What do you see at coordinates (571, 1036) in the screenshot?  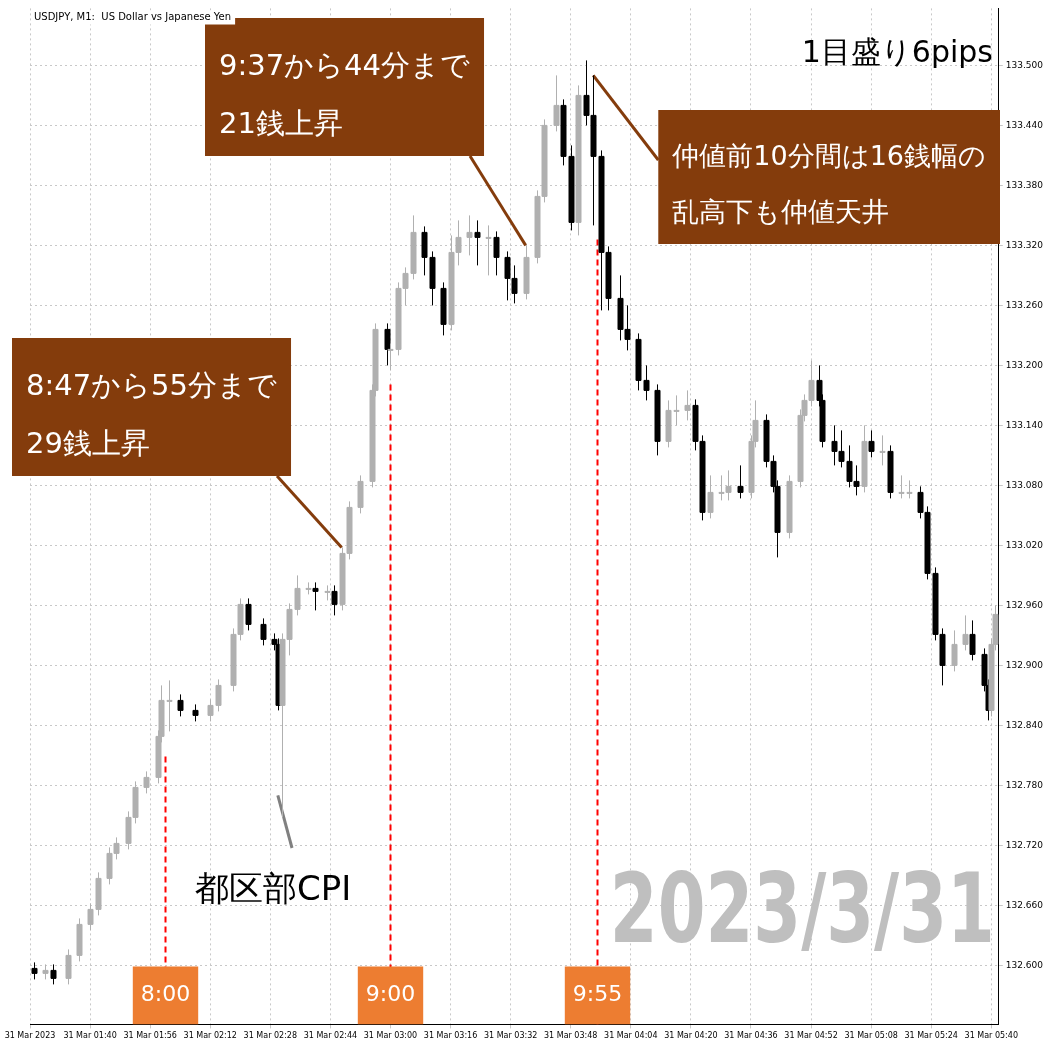 I see `x-tick-label: 31 Mar 03:48` at bounding box center [571, 1036].